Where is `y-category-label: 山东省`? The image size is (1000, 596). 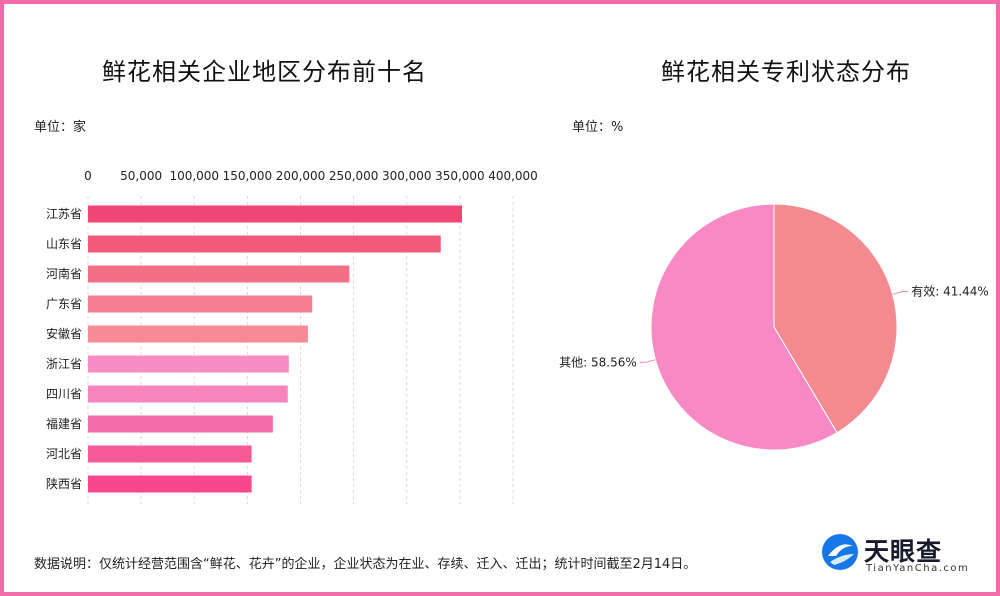 y-category-label: 山东省 is located at coordinates (64, 244).